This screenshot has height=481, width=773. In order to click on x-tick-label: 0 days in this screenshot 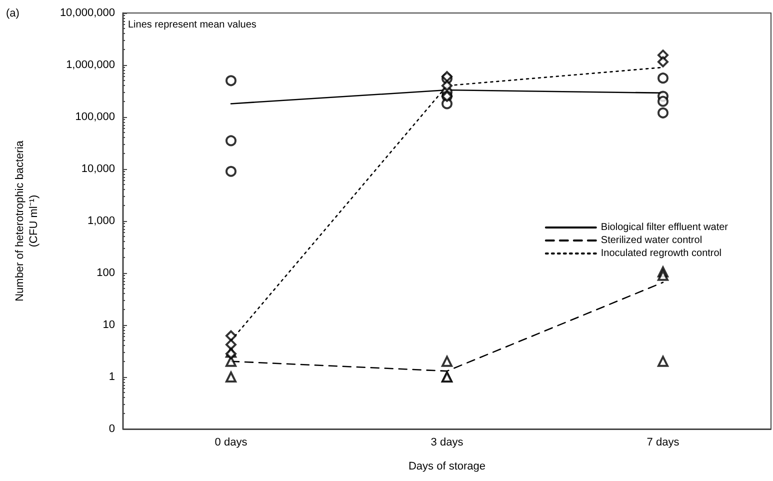, I will do `click(231, 442)`.